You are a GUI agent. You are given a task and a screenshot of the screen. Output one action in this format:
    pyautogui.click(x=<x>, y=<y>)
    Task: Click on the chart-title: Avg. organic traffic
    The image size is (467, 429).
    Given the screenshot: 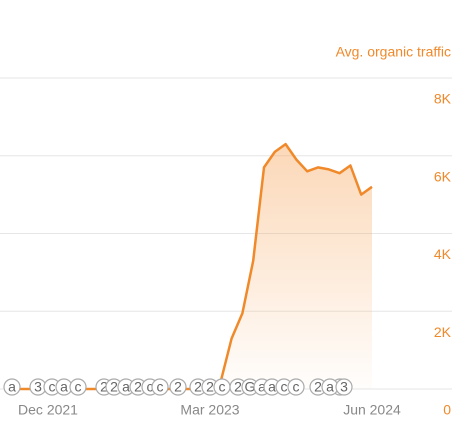 What is the action you would take?
    pyautogui.click(x=393, y=52)
    